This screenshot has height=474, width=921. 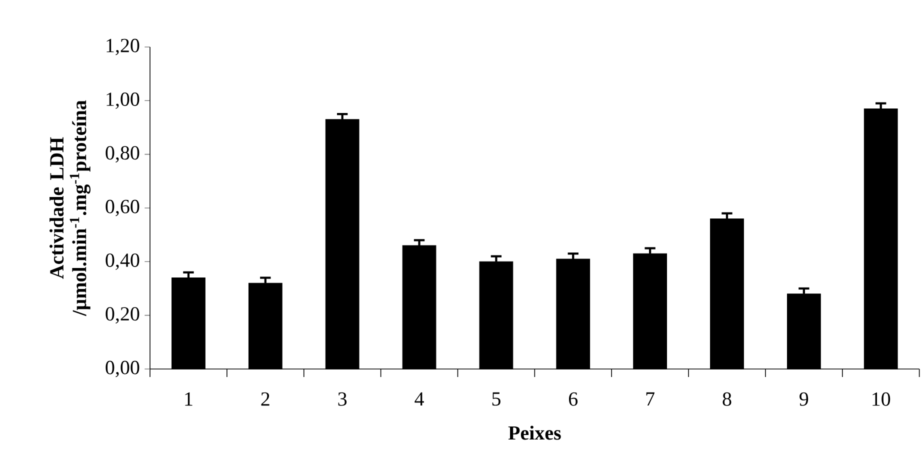 What do you see at coordinates (123, 154) in the screenshot?
I see `y-tick-label: 0,80` at bounding box center [123, 154].